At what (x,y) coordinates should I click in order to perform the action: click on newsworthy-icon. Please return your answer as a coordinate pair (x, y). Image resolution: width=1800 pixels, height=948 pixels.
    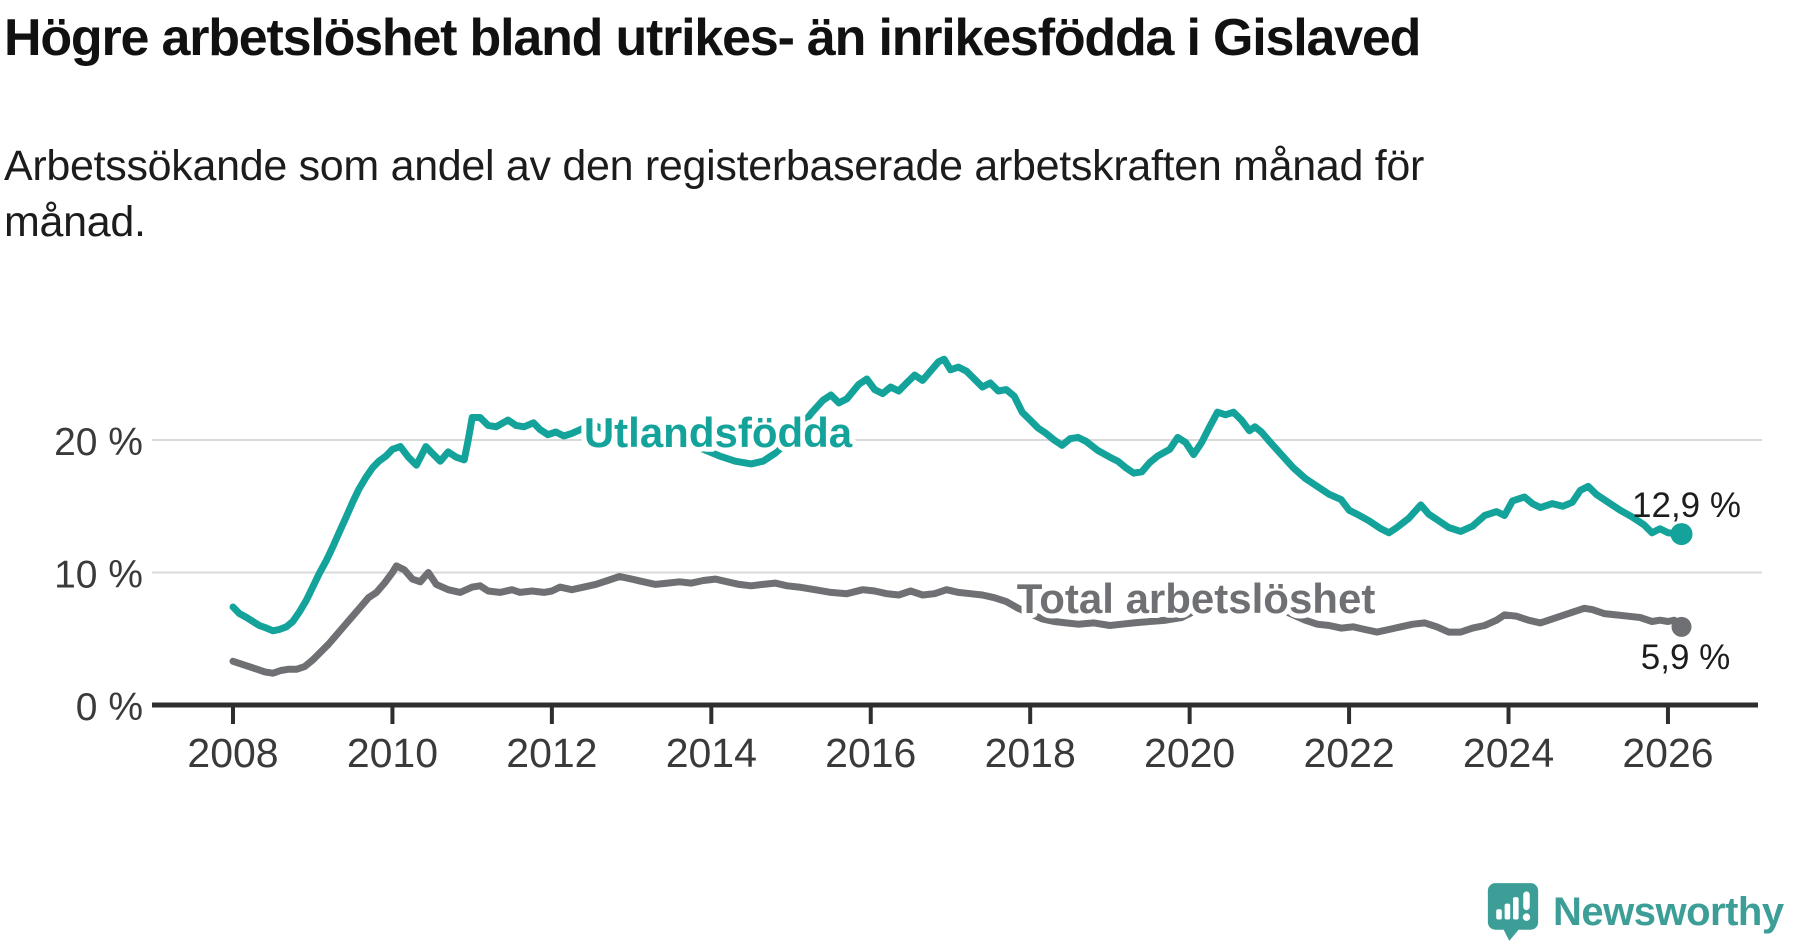
    Looking at the image, I should click on (1513, 912).